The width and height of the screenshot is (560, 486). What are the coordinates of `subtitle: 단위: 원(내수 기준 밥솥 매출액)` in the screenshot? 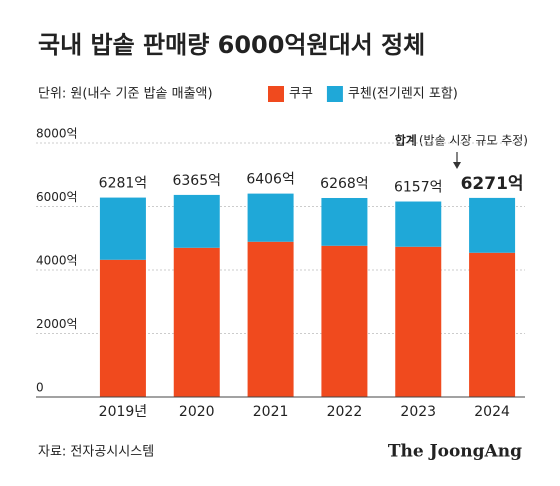 It's located at (125, 94).